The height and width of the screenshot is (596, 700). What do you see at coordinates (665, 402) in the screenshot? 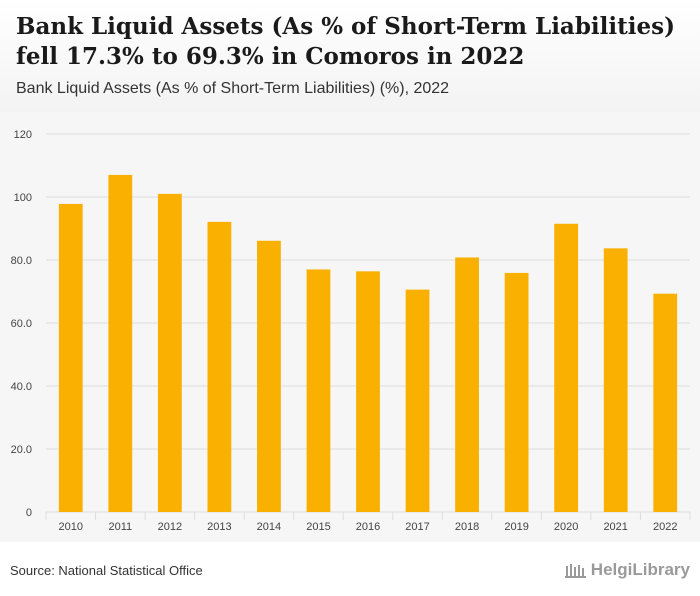
I see `bar-2022` at bounding box center [665, 402].